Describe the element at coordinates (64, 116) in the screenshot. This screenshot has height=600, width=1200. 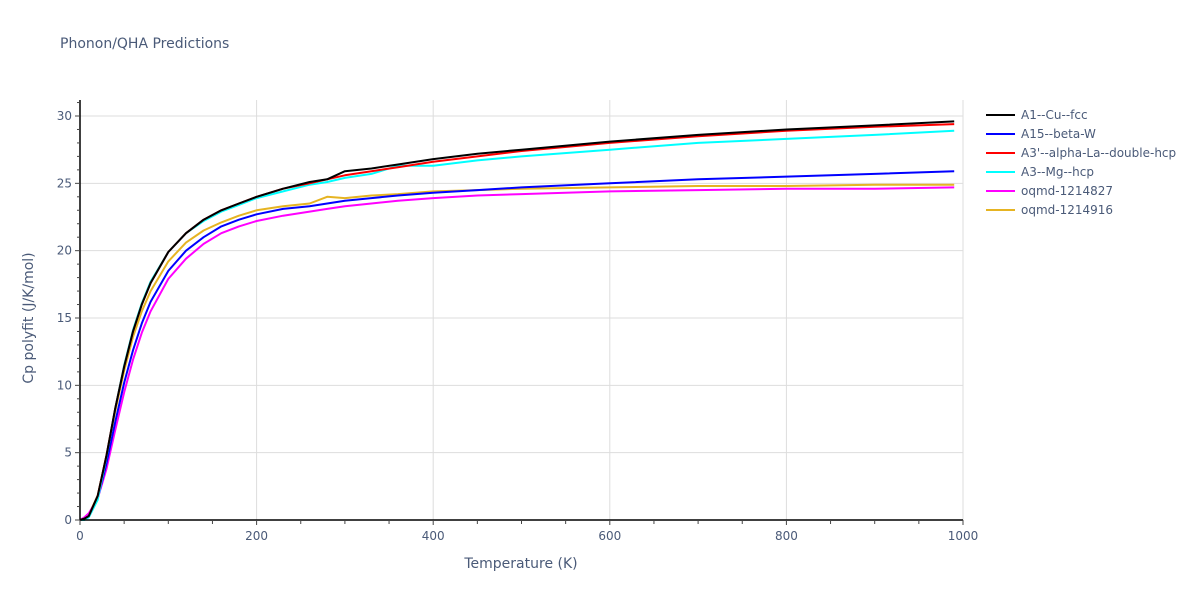
I see `y-tick-label: 30` at that location.